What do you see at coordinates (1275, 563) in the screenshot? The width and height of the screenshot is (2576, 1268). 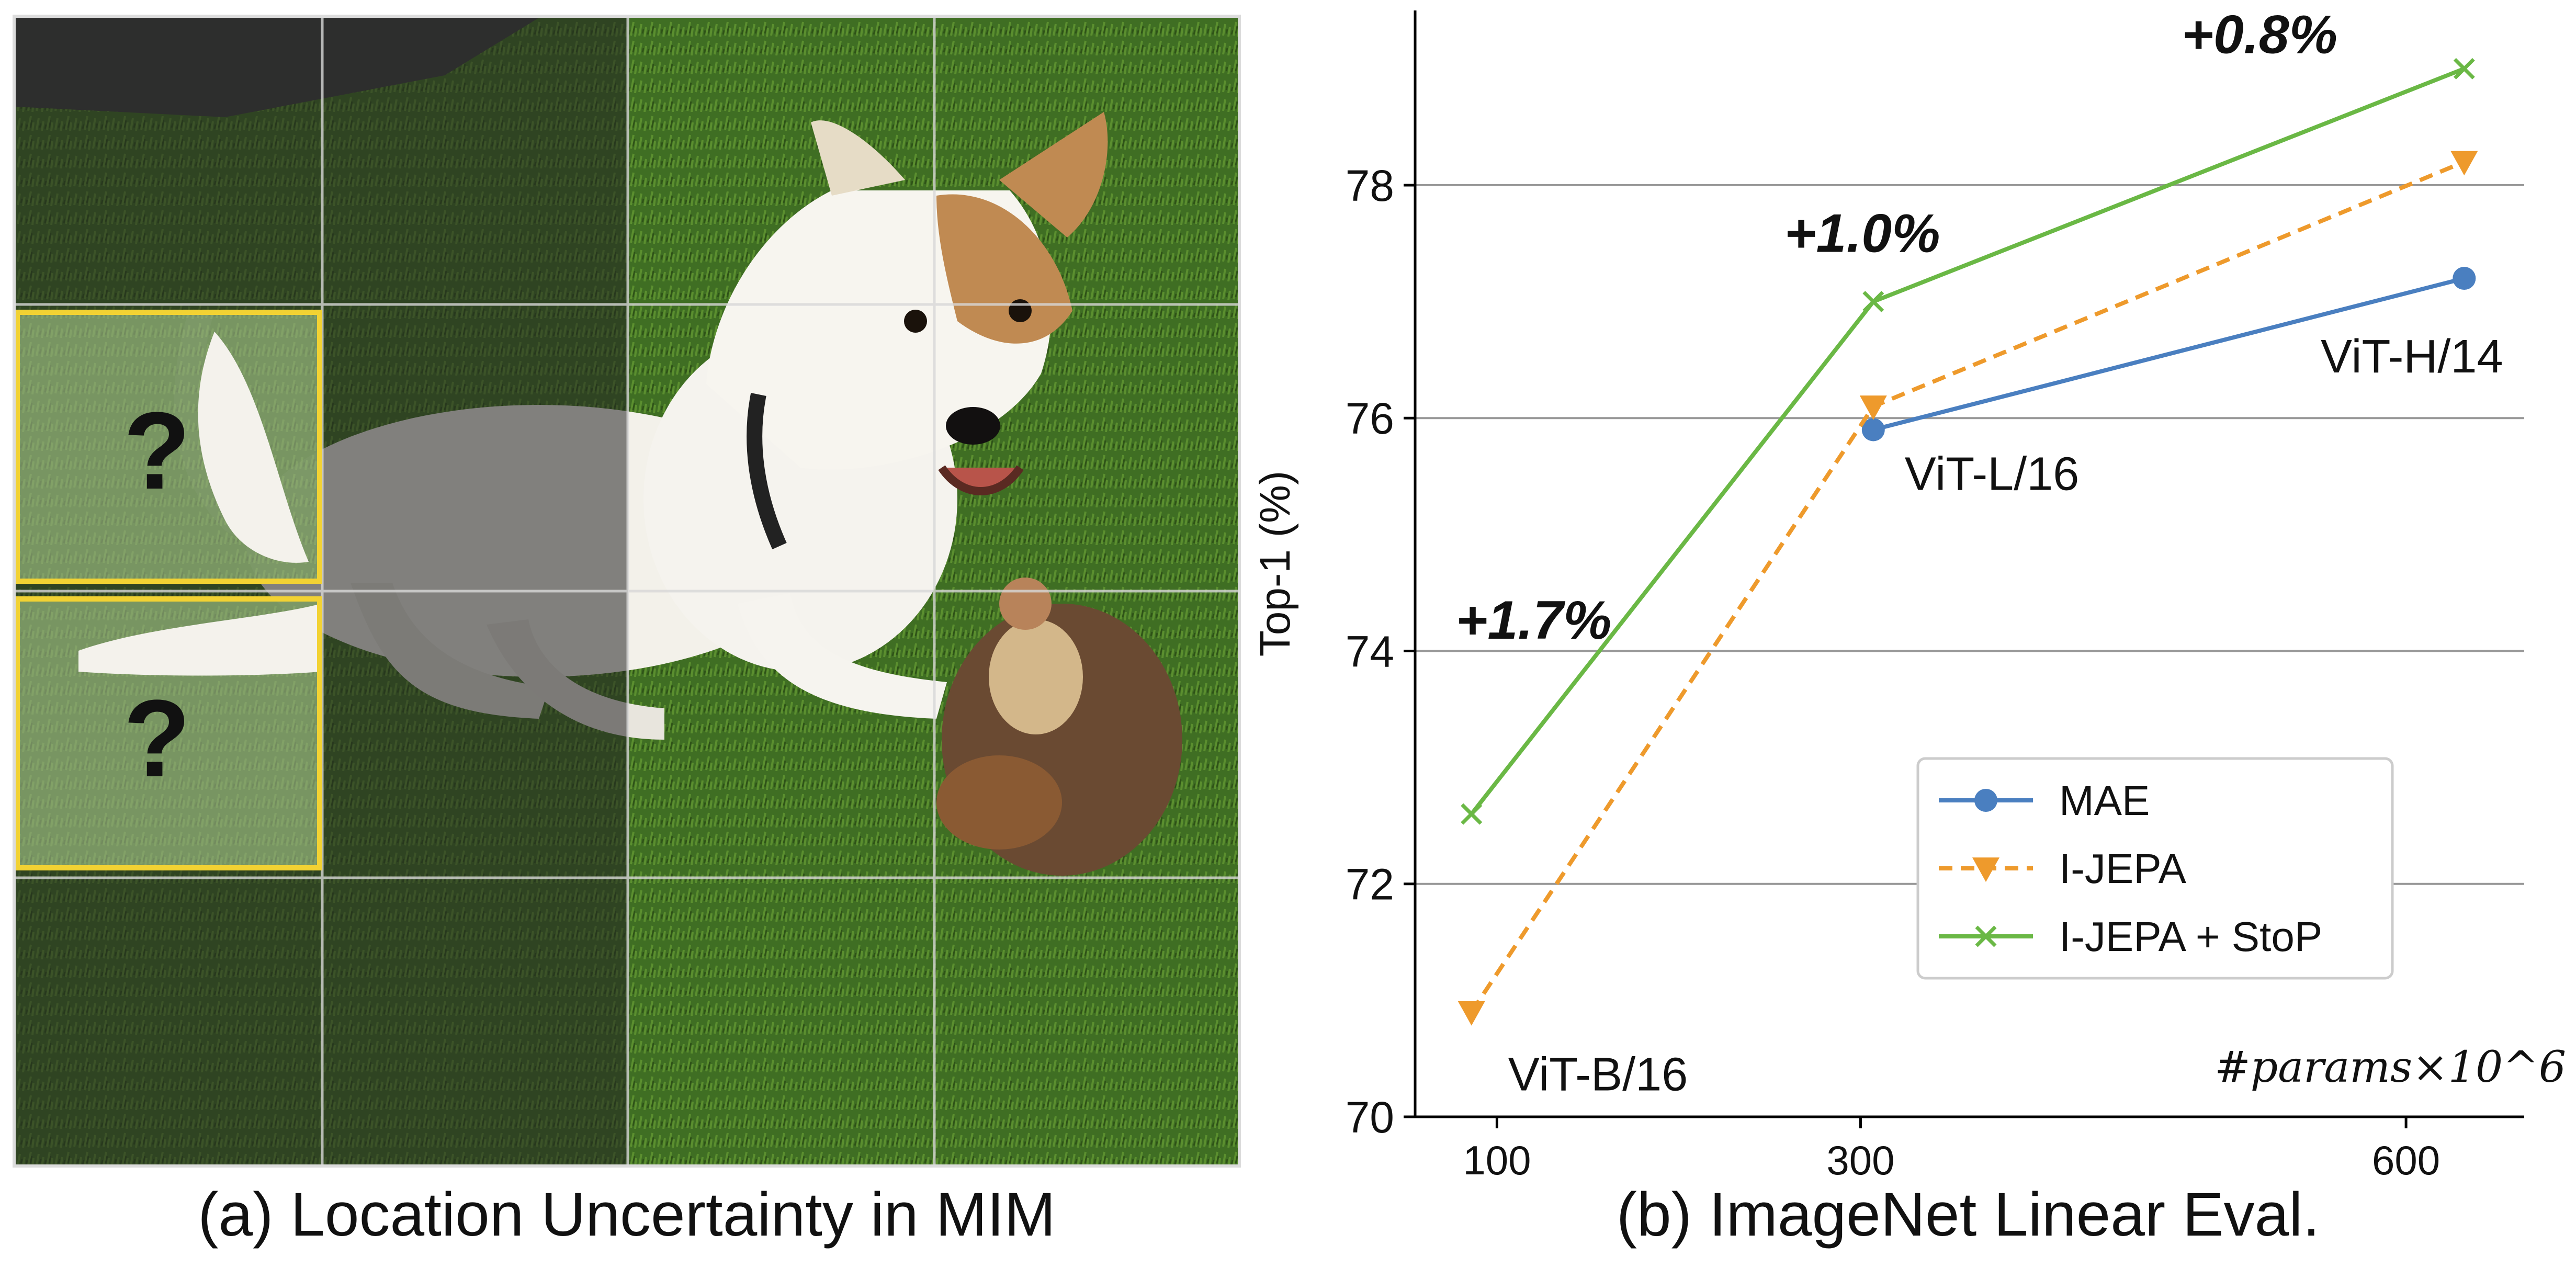 I see `y-axis-title: Top-1 (%)` at bounding box center [1275, 563].